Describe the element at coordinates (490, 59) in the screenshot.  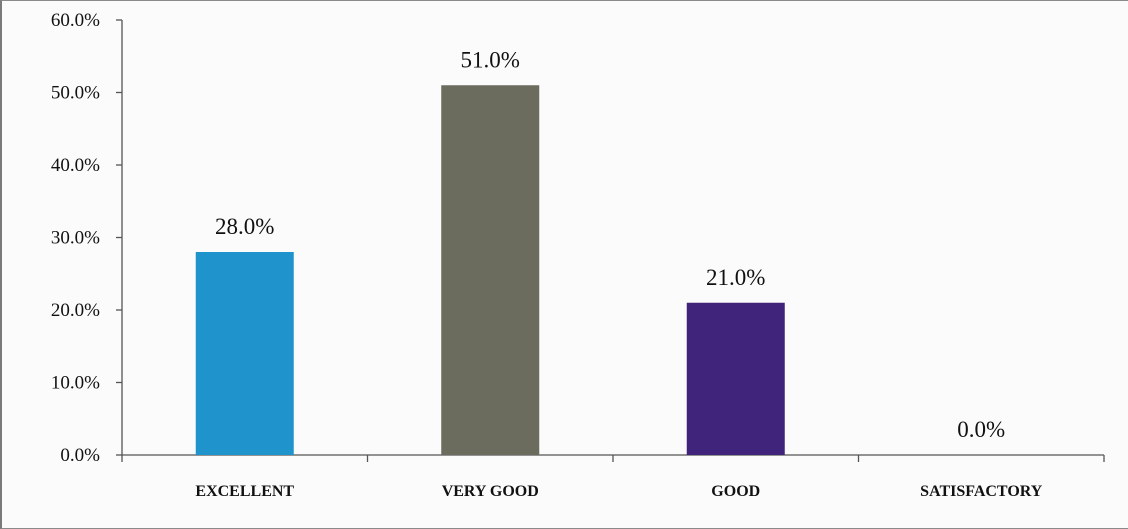
I see `data-label: 51.0%` at that location.